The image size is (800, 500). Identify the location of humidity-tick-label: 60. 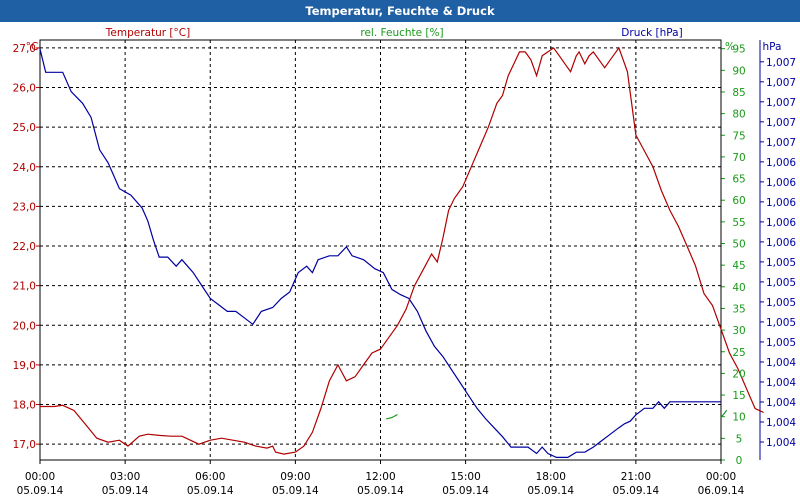
(738, 201).